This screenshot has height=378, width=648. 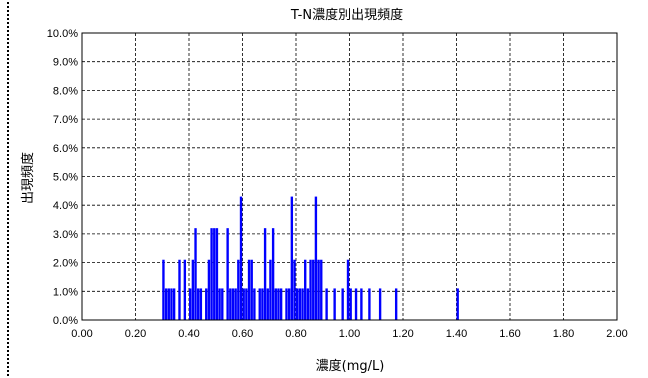 I want to click on x-tick-label: 1.60, so click(x=509, y=334).